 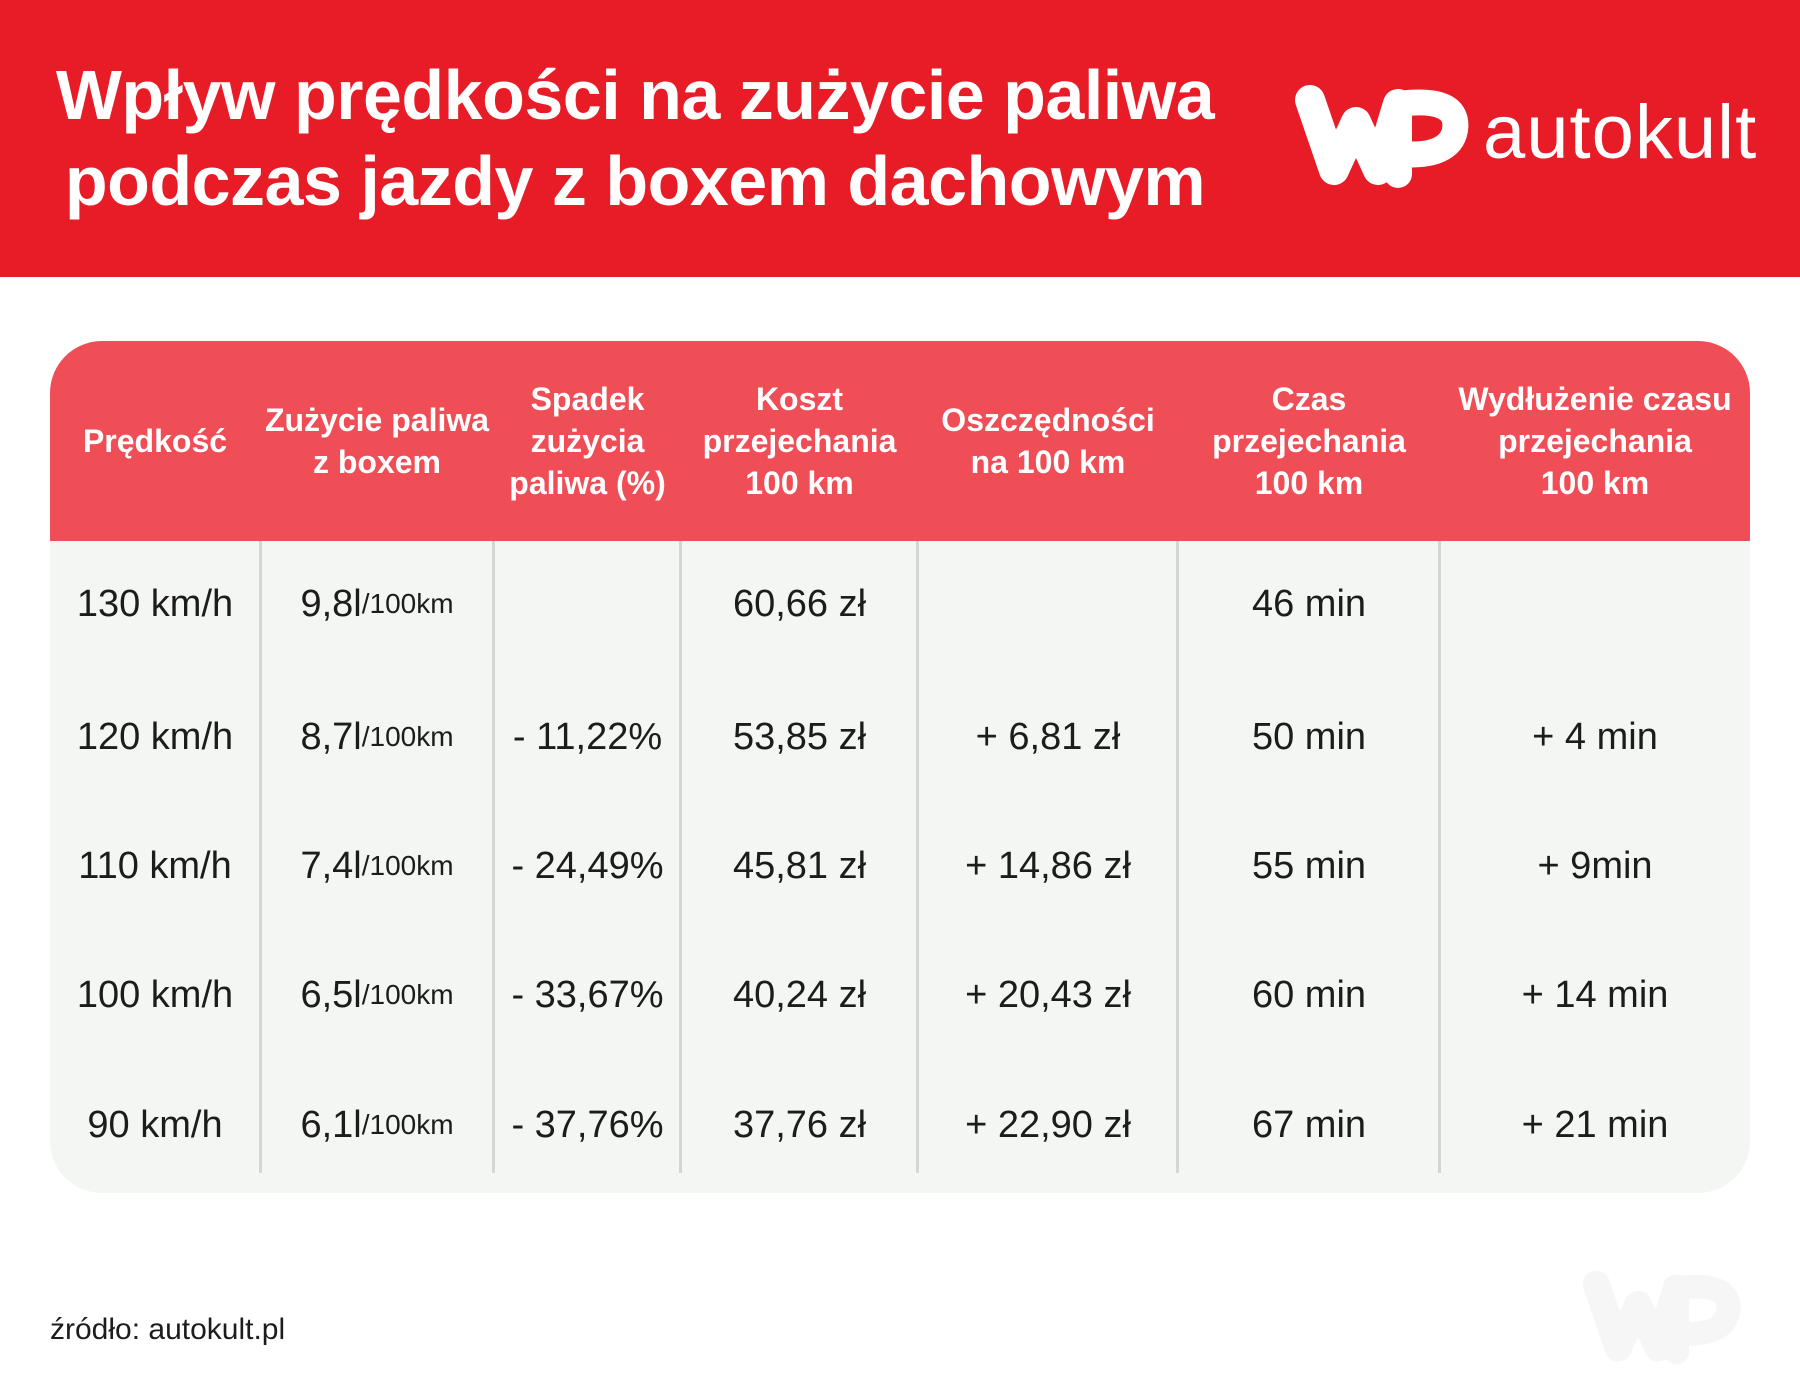 I want to click on cell-savings: + 20,43 zł, so click(x=1048, y=994).